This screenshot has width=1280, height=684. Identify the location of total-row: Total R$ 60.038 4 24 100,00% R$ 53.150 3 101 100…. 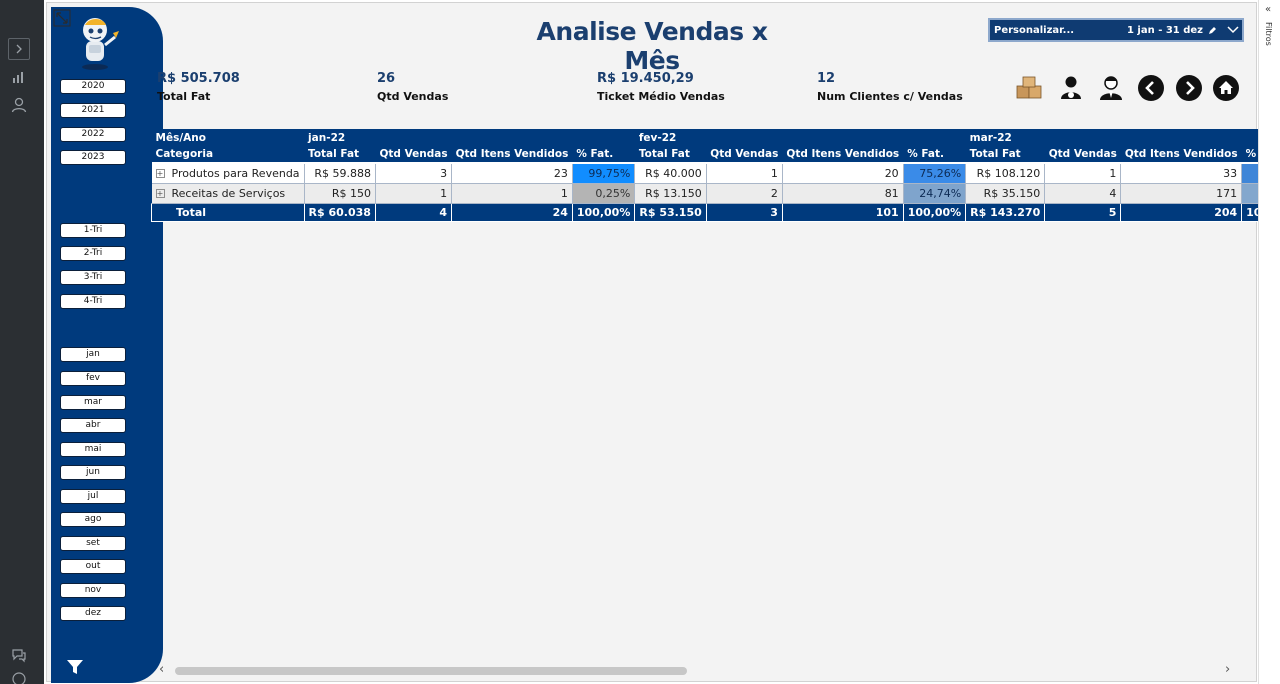
(715, 212).